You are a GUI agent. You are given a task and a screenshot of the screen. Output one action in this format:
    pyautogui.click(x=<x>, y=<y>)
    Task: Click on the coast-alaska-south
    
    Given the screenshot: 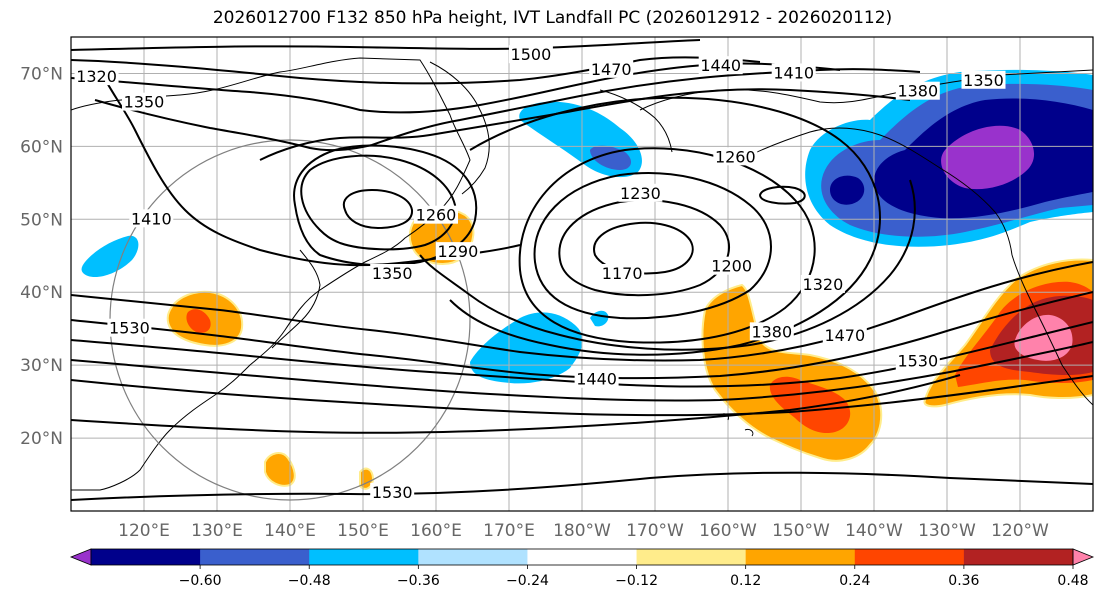 What is the action you would take?
    pyautogui.click(x=876, y=191)
    